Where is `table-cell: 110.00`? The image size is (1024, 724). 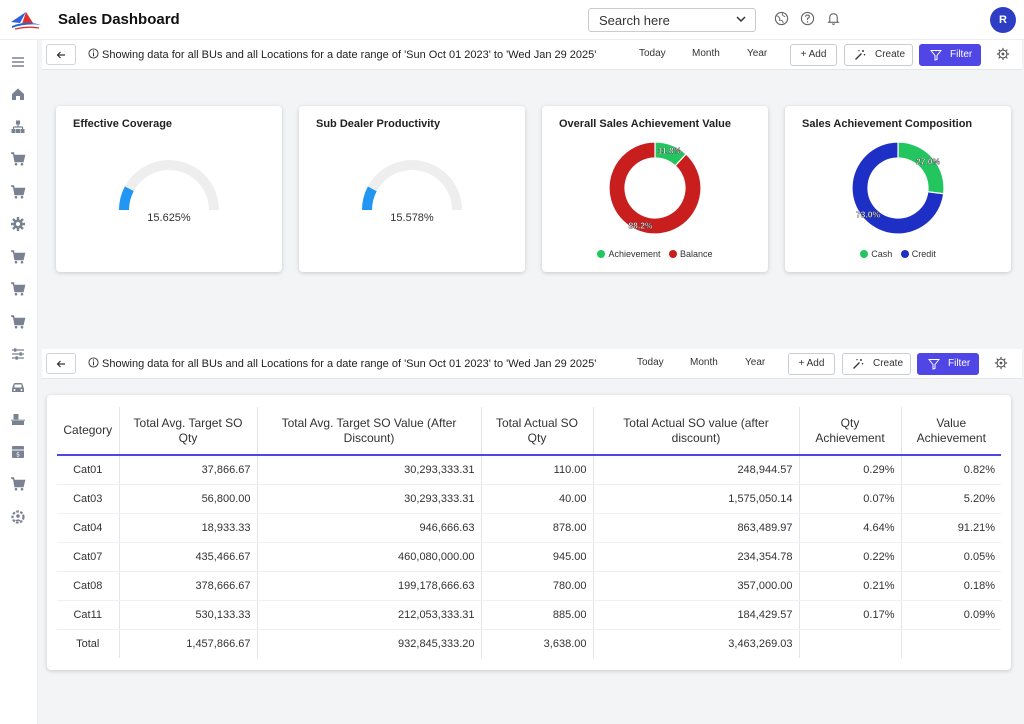
table-cell: 110.00 is located at coordinates (537, 470).